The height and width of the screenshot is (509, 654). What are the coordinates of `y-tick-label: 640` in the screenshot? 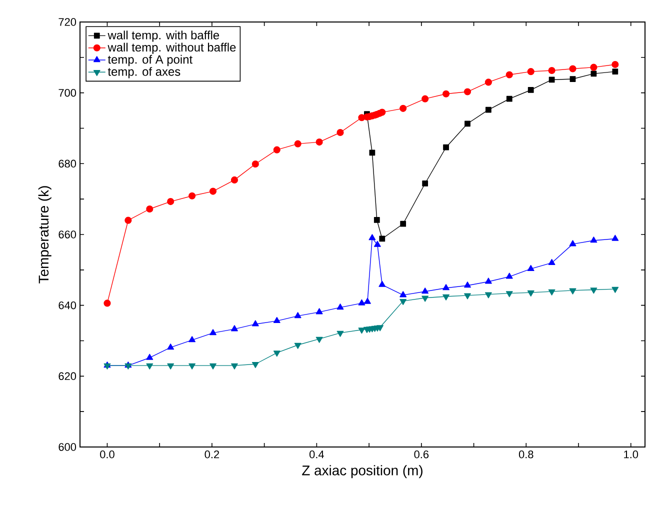 It's located at (67, 305).